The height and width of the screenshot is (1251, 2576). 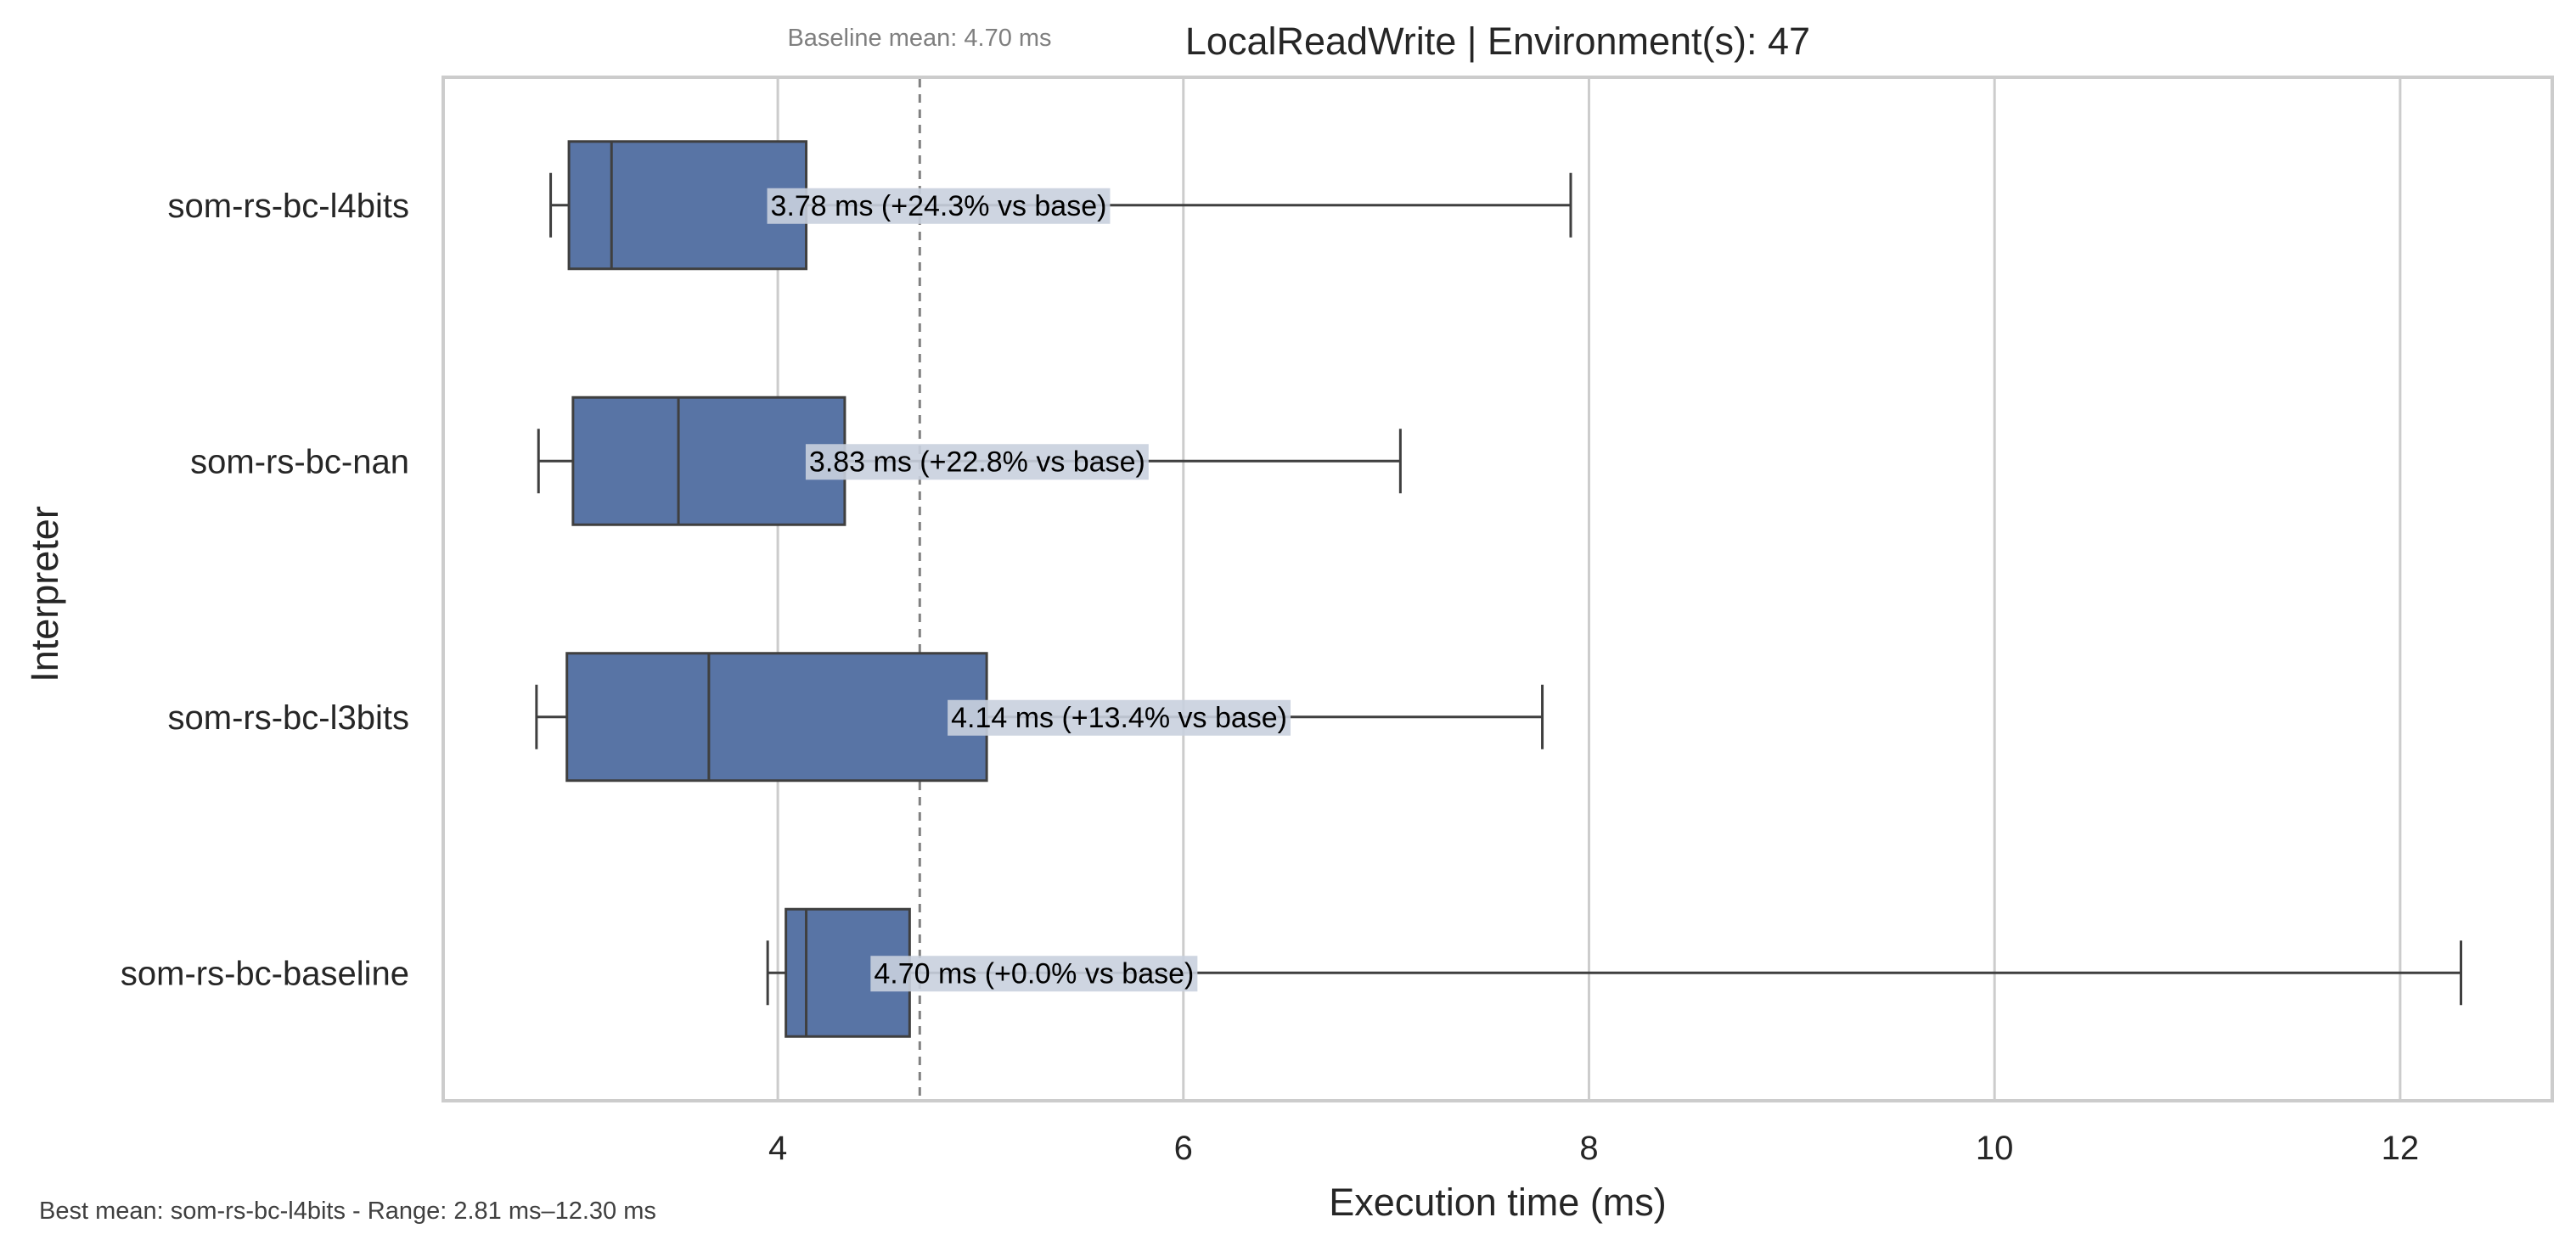 I want to click on mean-label-text: 4.70 ms (+0.0% vs base), so click(x=1034, y=973).